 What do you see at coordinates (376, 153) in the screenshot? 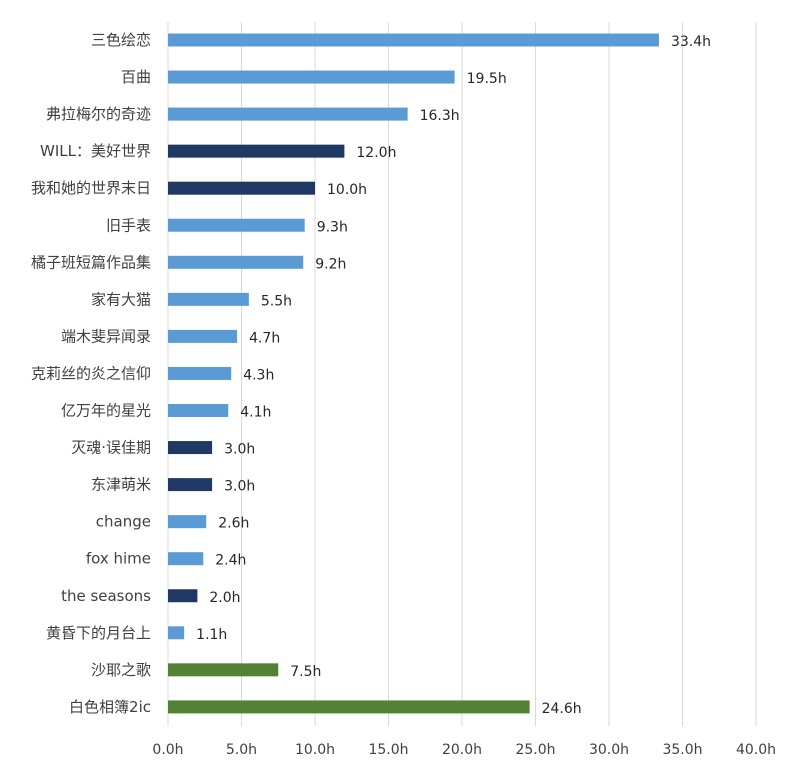
I see `value-label: 12.0h` at bounding box center [376, 153].